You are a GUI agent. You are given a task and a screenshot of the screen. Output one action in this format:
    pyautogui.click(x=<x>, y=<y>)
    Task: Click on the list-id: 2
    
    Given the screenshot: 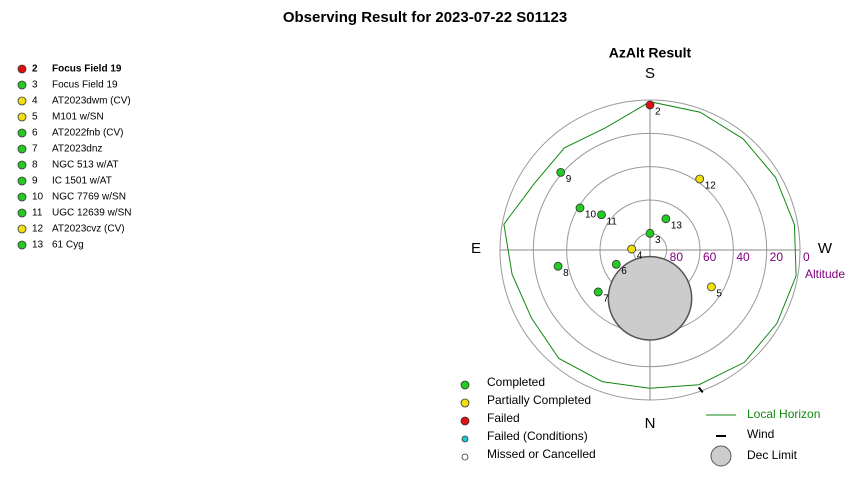 What is the action you would take?
    pyautogui.click(x=35, y=69)
    